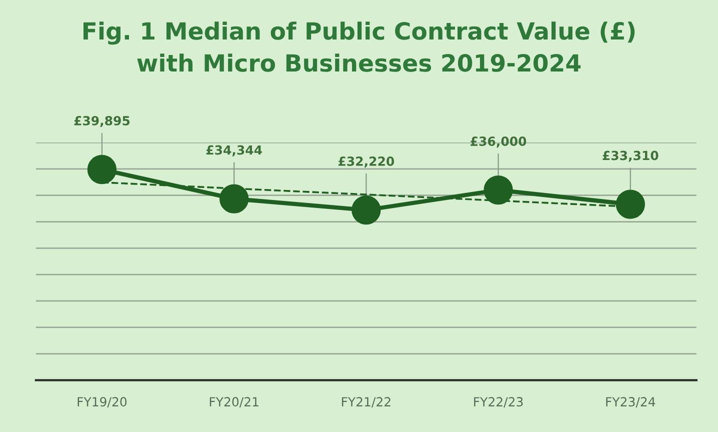 The width and height of the screenshot is (718, 432). Describe the element at coordinates (366, 162) in the screenshot. I see `data-label: £32,220` at that location.